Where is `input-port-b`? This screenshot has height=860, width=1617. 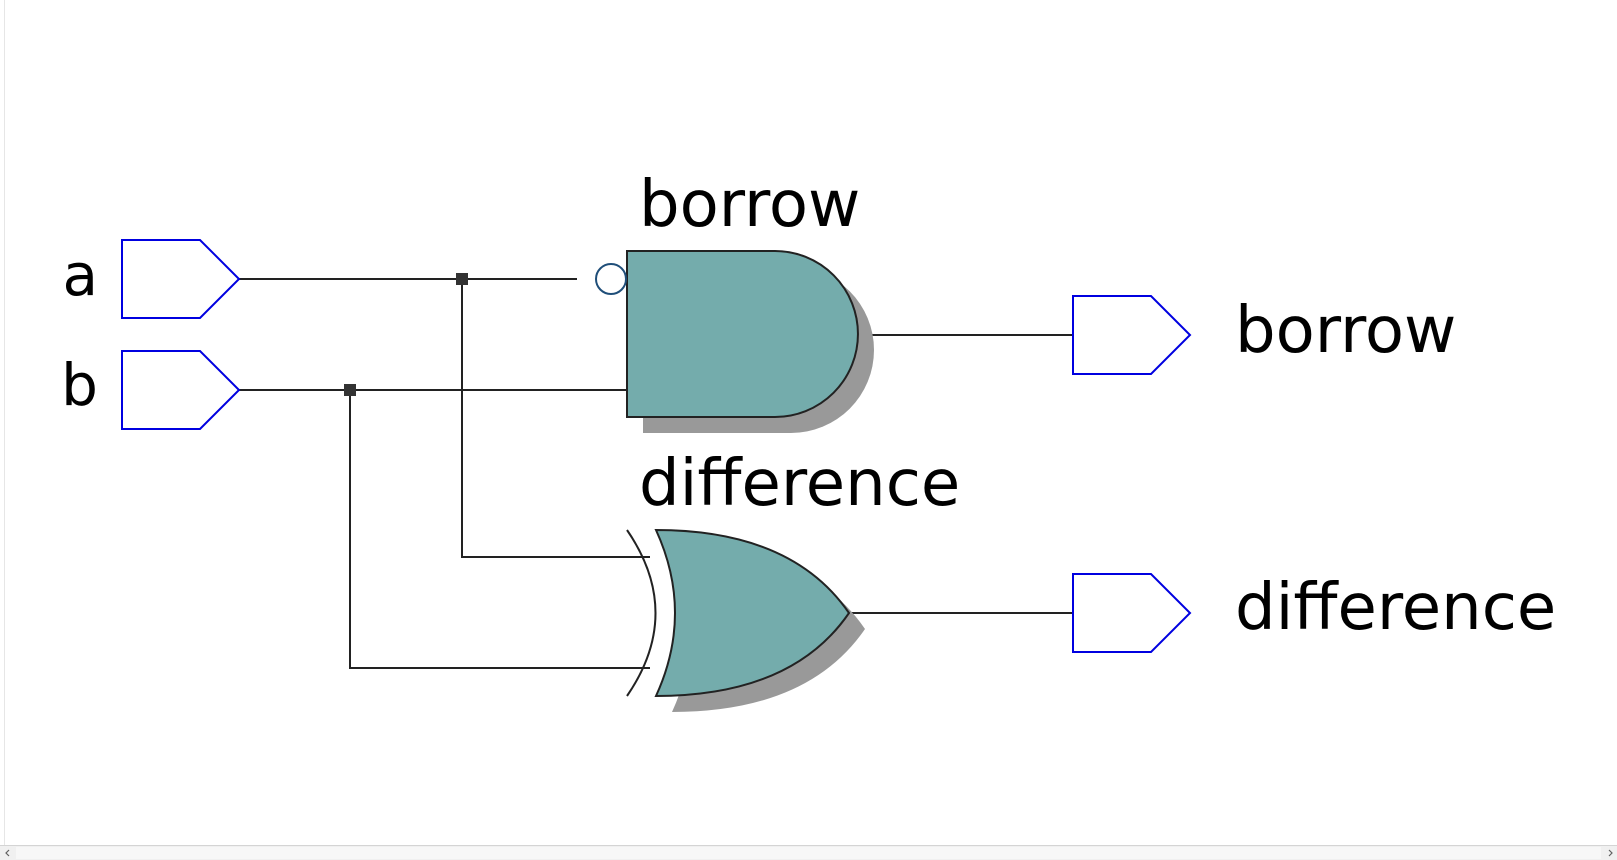
input-port-b is located at coordinates (181, 390).